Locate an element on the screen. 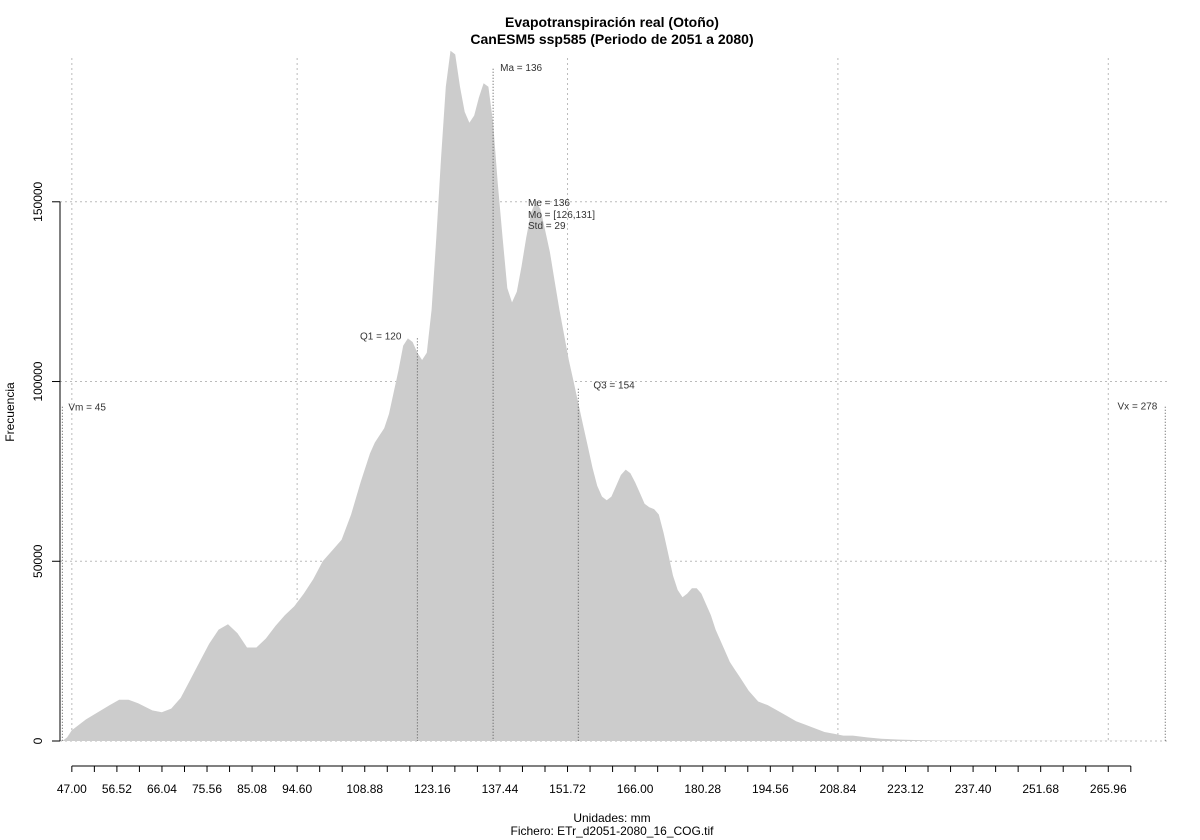  chart-title: Evapotranspiración real (Otoño) is located at coordinates (612, 22).